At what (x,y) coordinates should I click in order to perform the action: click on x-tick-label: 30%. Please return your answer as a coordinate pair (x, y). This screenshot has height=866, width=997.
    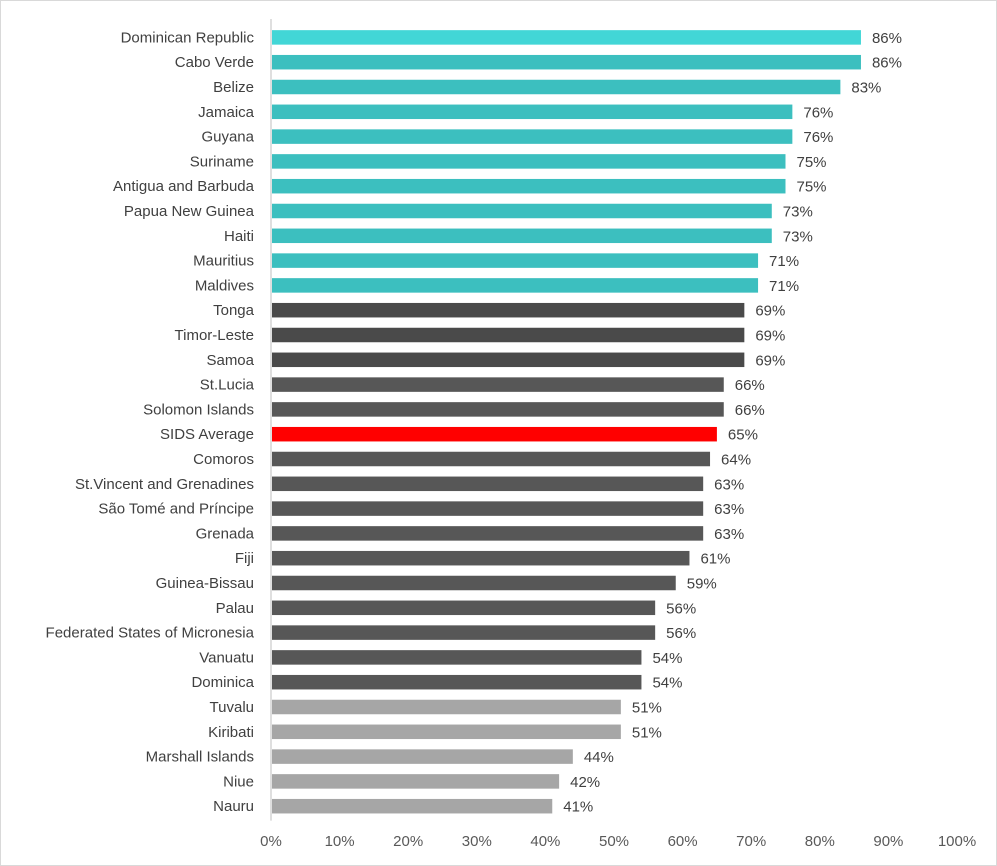
    Looking at the image, I should click on (477, 841).